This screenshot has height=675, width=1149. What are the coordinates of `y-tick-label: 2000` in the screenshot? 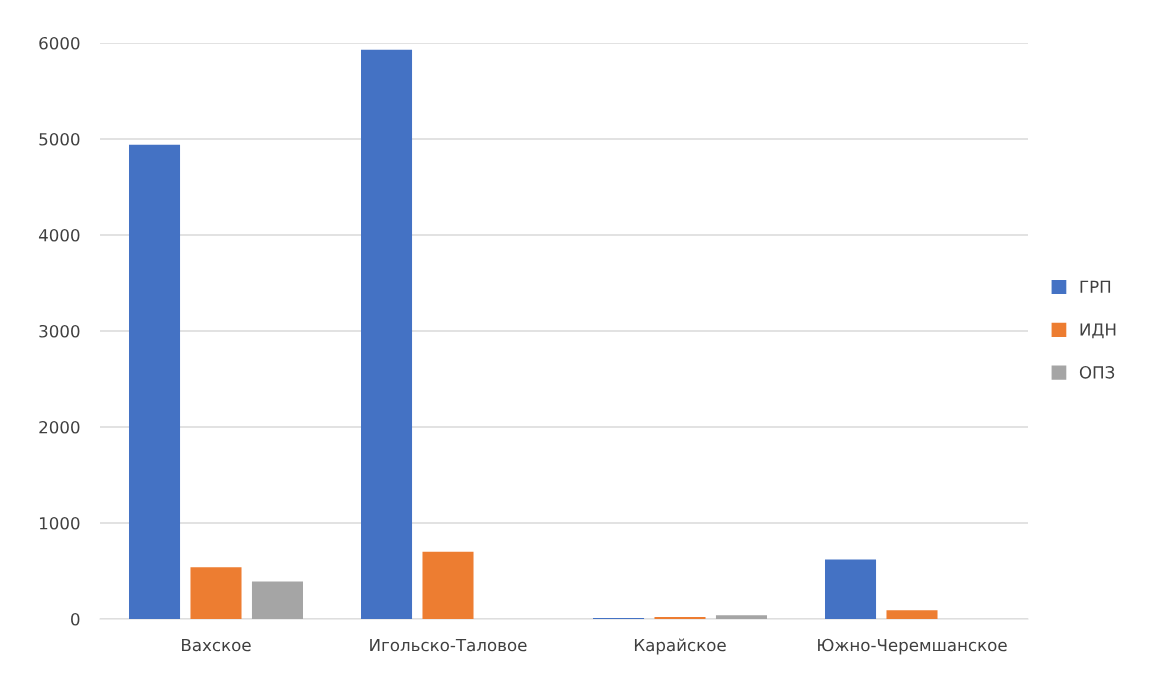 It's located at (59, 427).